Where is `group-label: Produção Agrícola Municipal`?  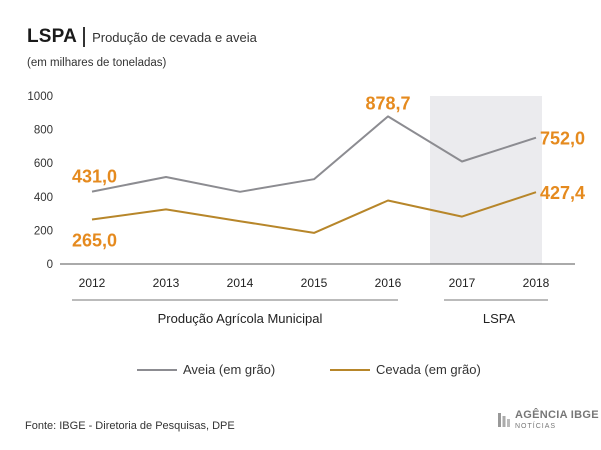 group-label: Produção Agrícola Municipal is located at coordinates (240, 318).